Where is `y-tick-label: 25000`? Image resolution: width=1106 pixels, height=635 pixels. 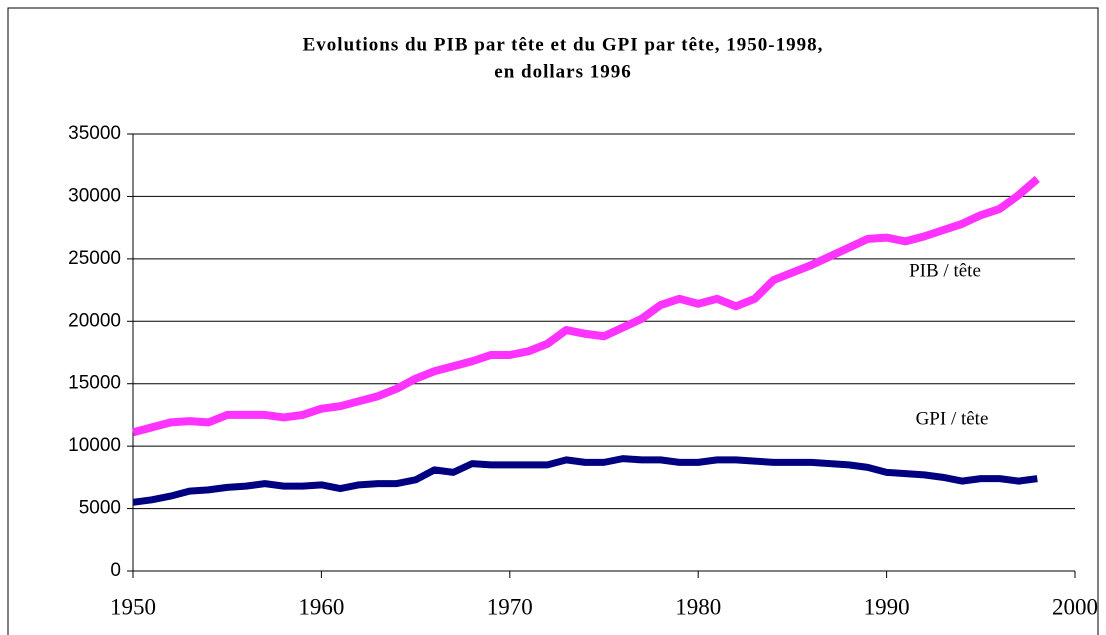 y-tick-label: 25000 is located at coordinates (94, 258).